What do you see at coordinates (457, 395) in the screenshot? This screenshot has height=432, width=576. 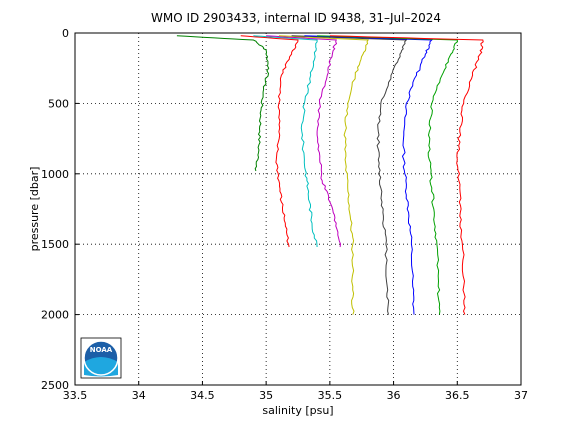 I see `x-tick-label: 36.5` at bounding box center [457, 395].